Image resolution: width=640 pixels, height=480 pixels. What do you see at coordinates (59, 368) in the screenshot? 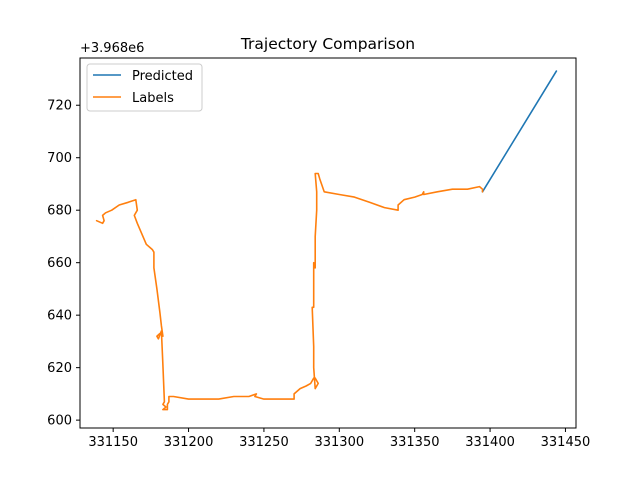
I see `y-tick-label: 620` at bounding box center [59, 368].